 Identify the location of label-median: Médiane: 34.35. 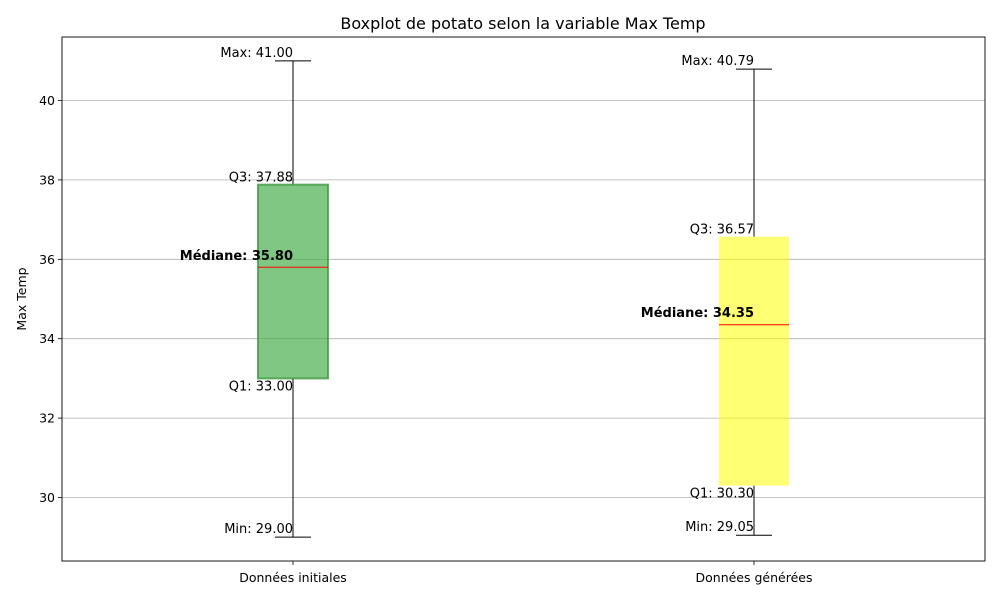
(697, 313).